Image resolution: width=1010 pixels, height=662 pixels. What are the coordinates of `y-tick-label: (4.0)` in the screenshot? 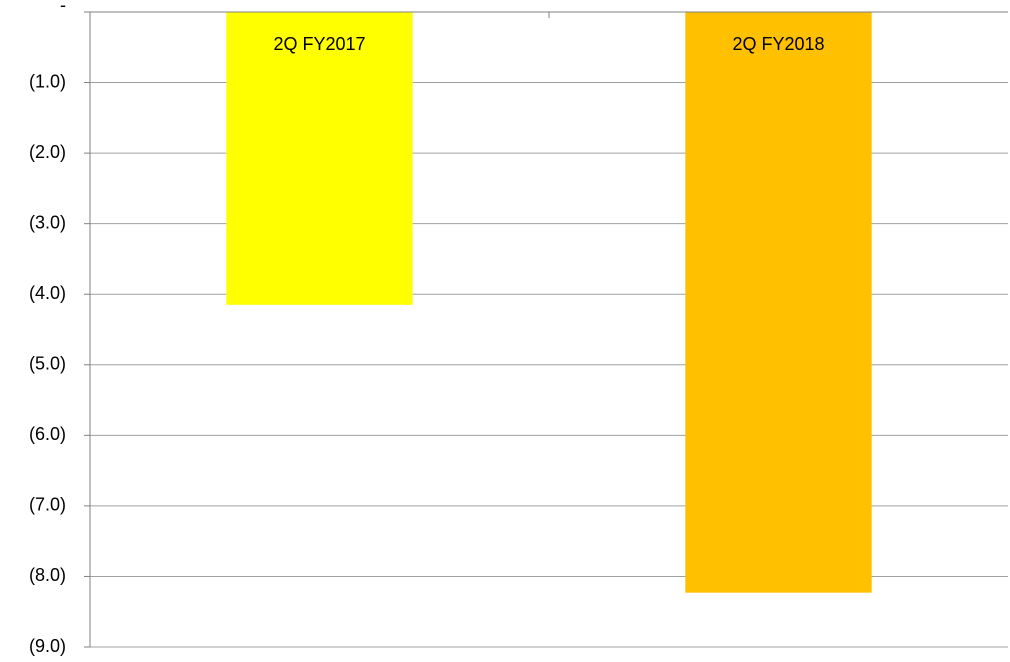 It's located at (47, 293).